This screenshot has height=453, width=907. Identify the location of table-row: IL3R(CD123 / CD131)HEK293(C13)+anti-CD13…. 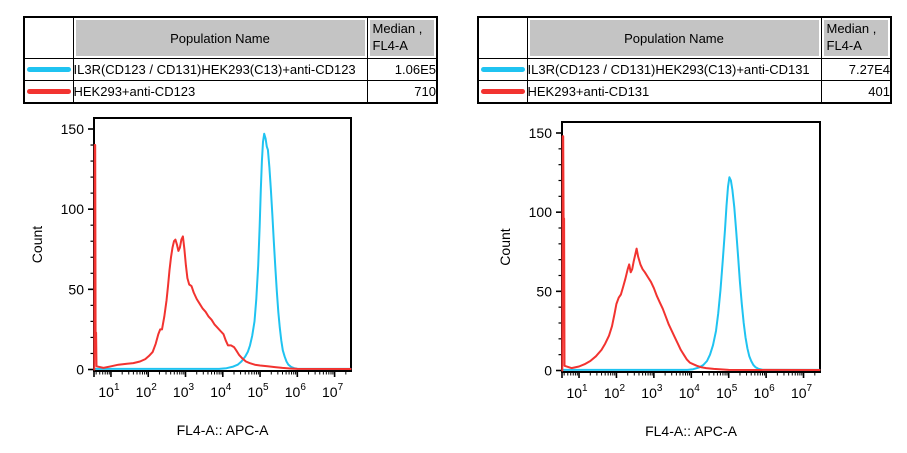
(684, 69).